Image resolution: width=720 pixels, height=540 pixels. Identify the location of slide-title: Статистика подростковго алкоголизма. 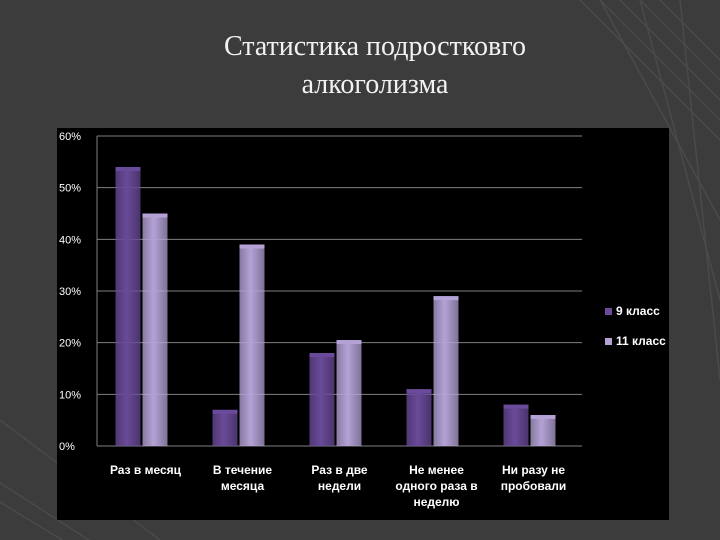
(375, 66).